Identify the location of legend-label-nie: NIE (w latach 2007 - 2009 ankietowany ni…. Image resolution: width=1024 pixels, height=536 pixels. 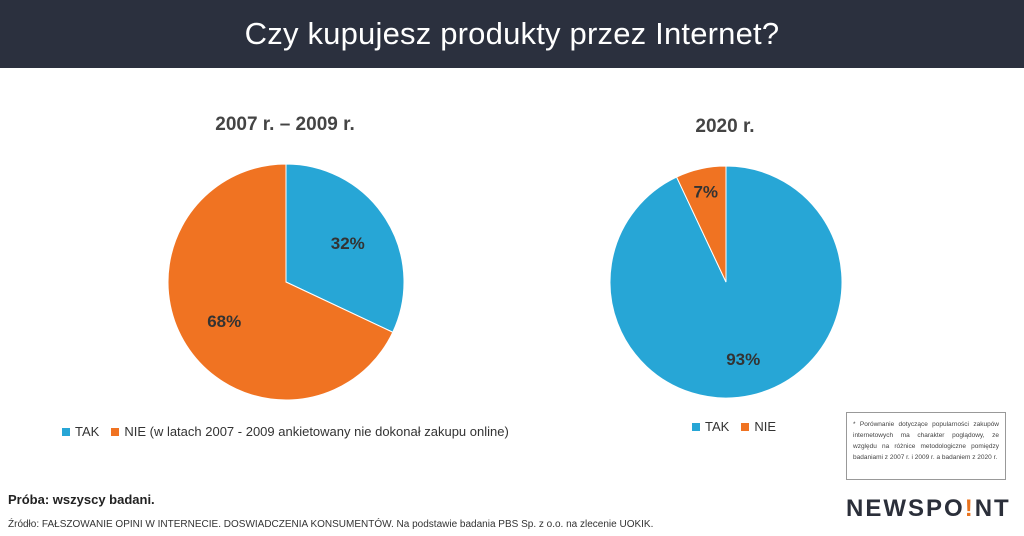
(316, 431).